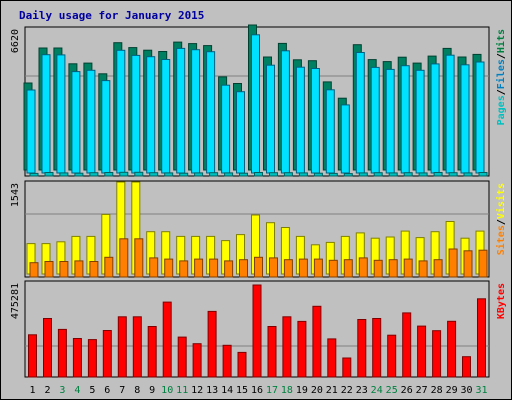 Image resolution: width=512 pixels, height=400 pixels. What do you see at coordinates (272, 390) in the screenshot?
I see `x-tick-label-day-17: 17` at bounding box center [272, 390].